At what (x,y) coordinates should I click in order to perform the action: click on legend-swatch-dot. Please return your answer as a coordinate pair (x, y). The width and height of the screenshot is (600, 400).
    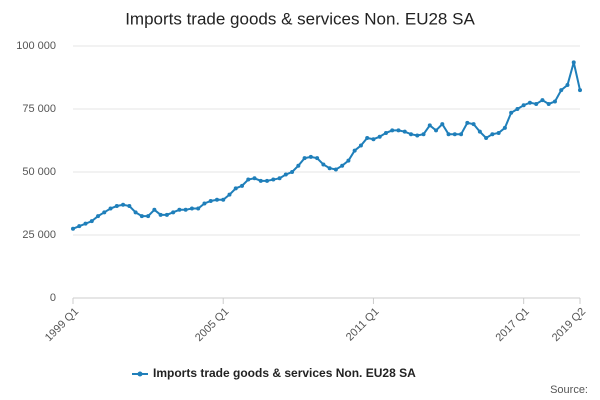
    Looking at the image, I should click on (140, 374).